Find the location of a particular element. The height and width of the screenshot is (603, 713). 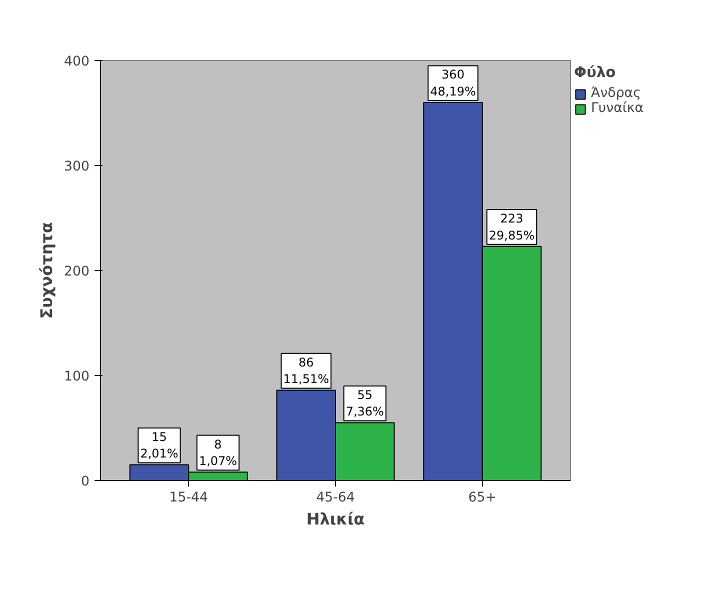

legend-label: Άνδρας is located at coordinates (616, 93).